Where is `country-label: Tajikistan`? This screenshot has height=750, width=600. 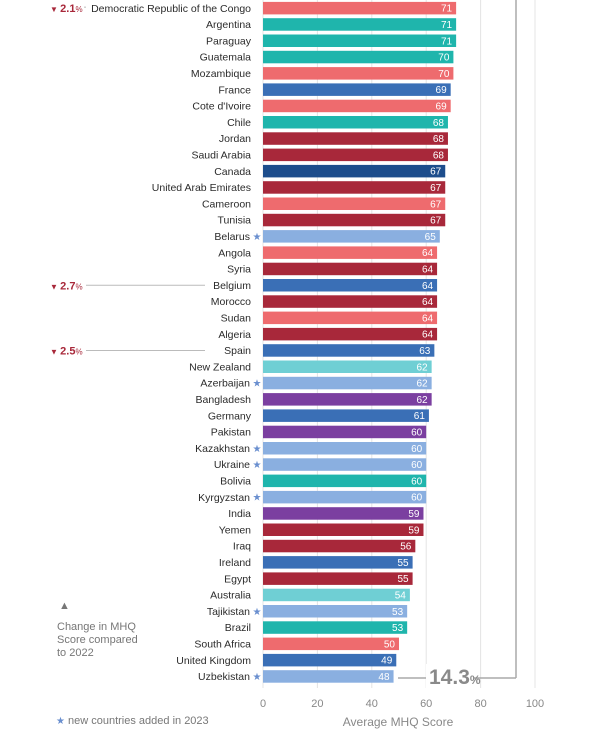
country-label: Tajikistan is located at coordinates (228, 612).